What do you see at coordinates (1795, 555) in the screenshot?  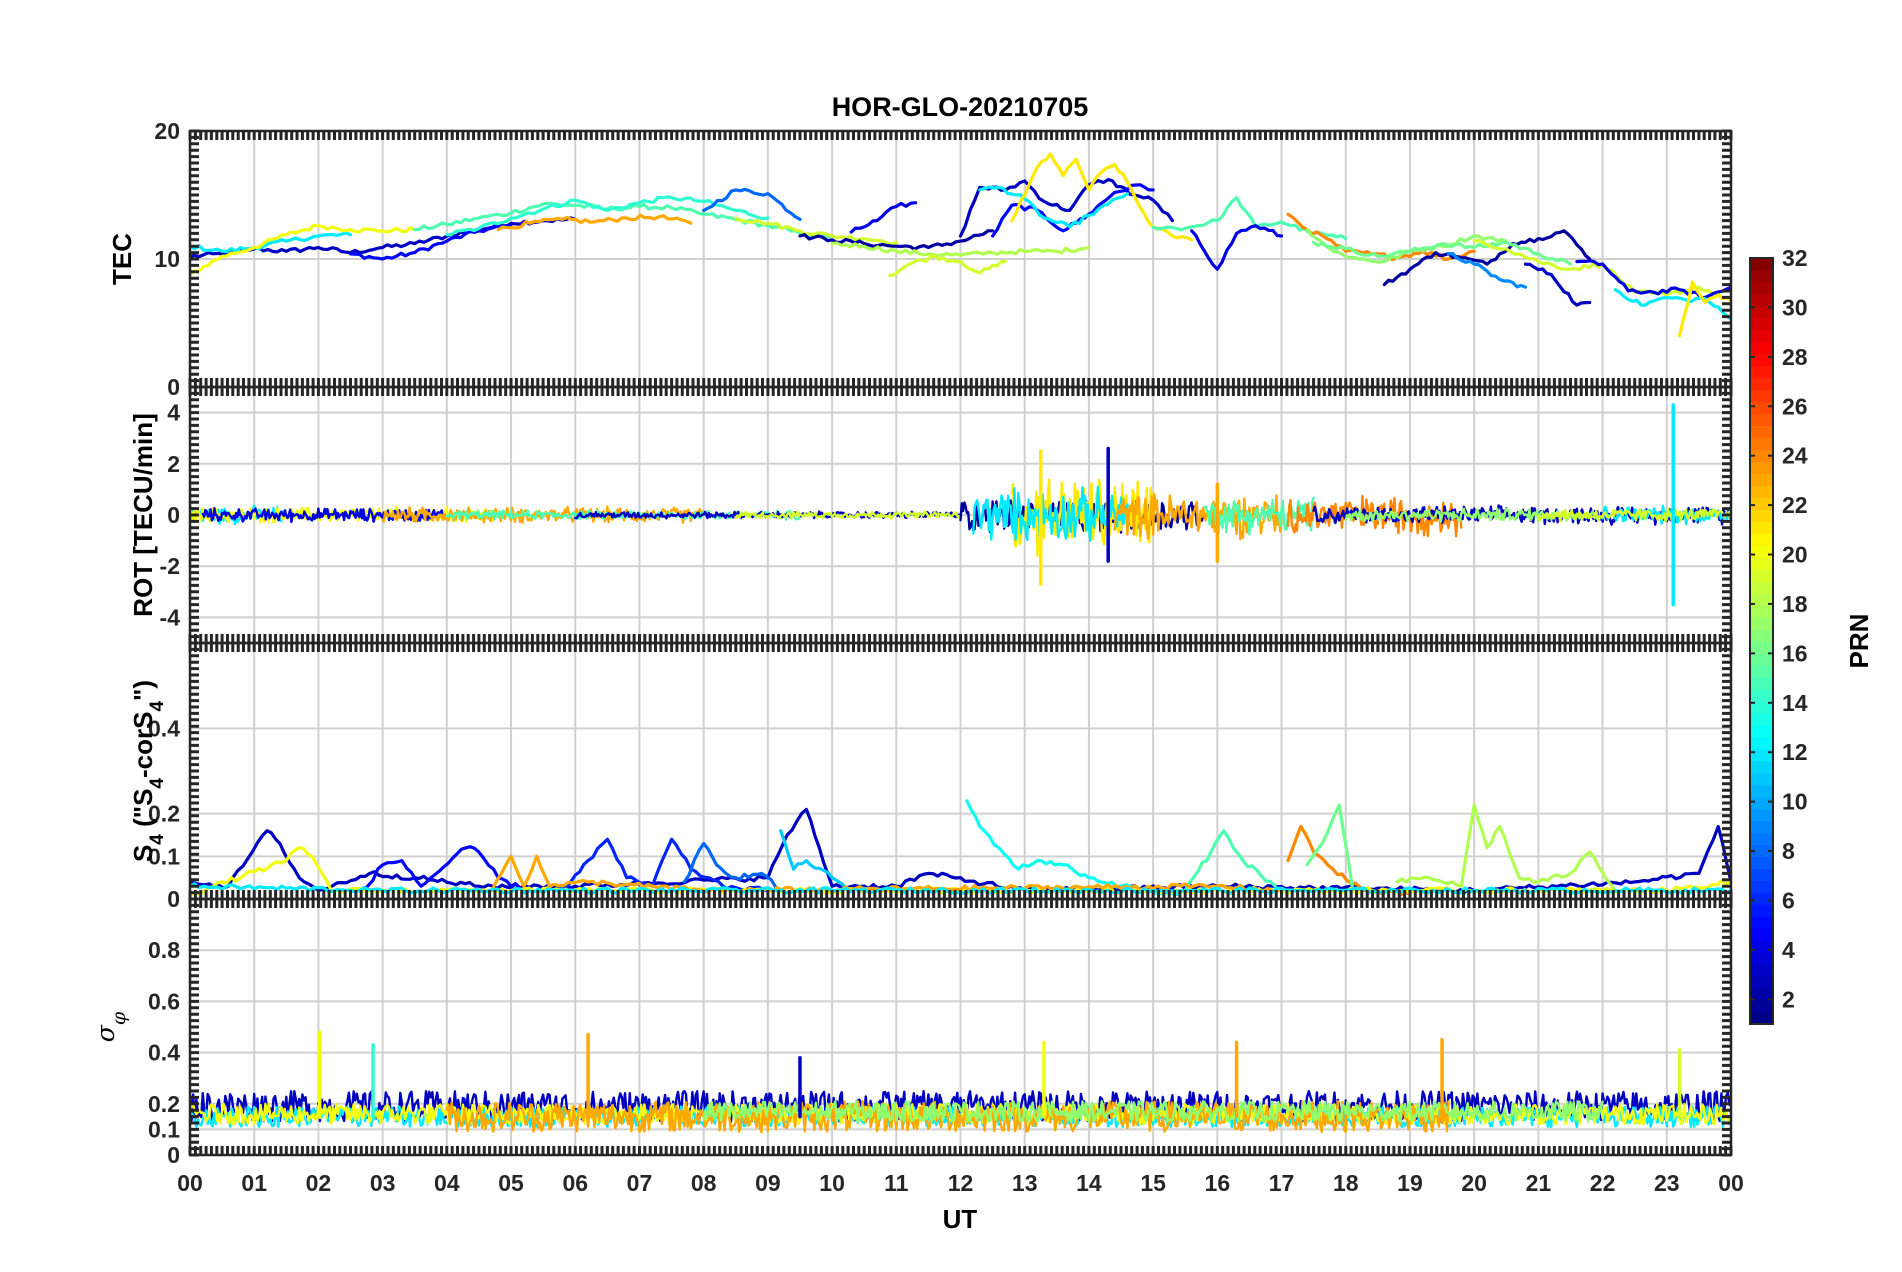 I see `colorbar-tick-label: 20` at bounding box center [1795, 555].